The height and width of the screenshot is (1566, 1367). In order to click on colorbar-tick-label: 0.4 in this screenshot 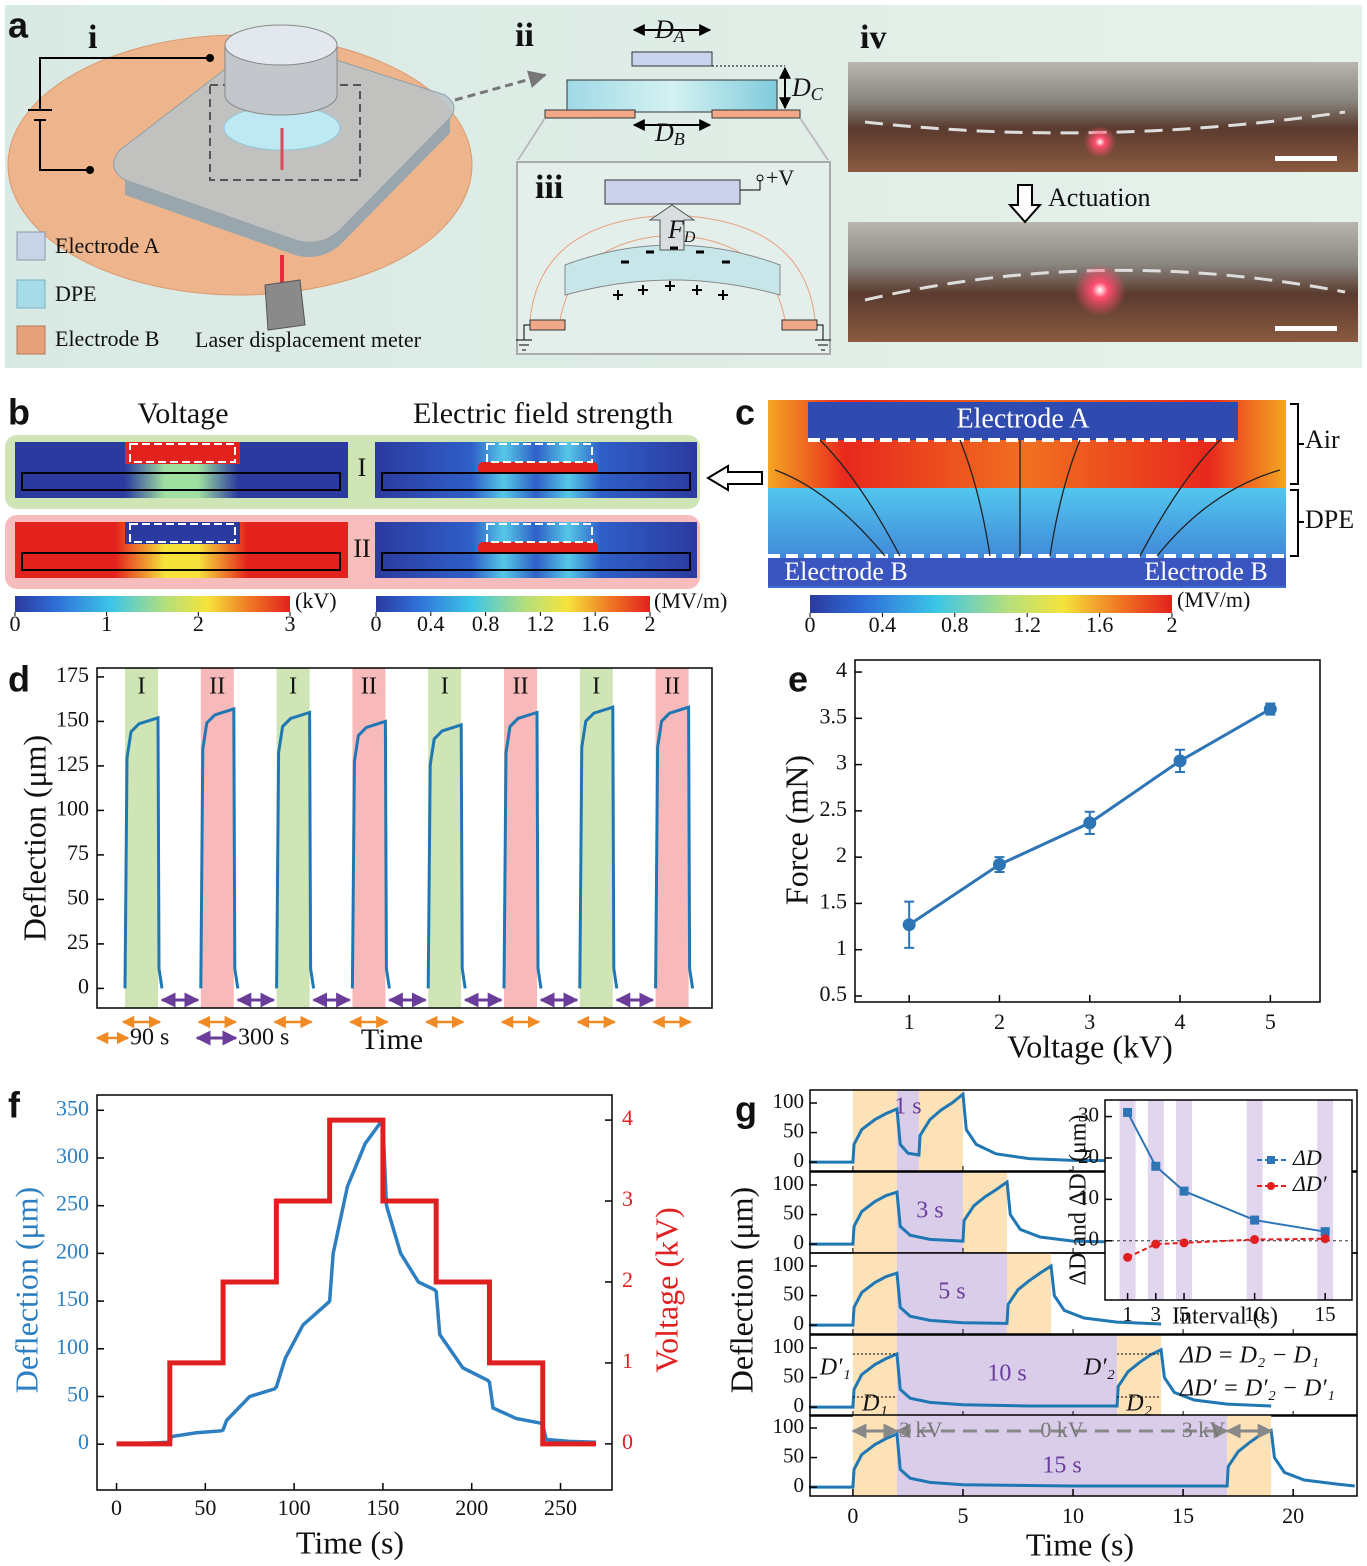, I will do `click(883, 624)`.